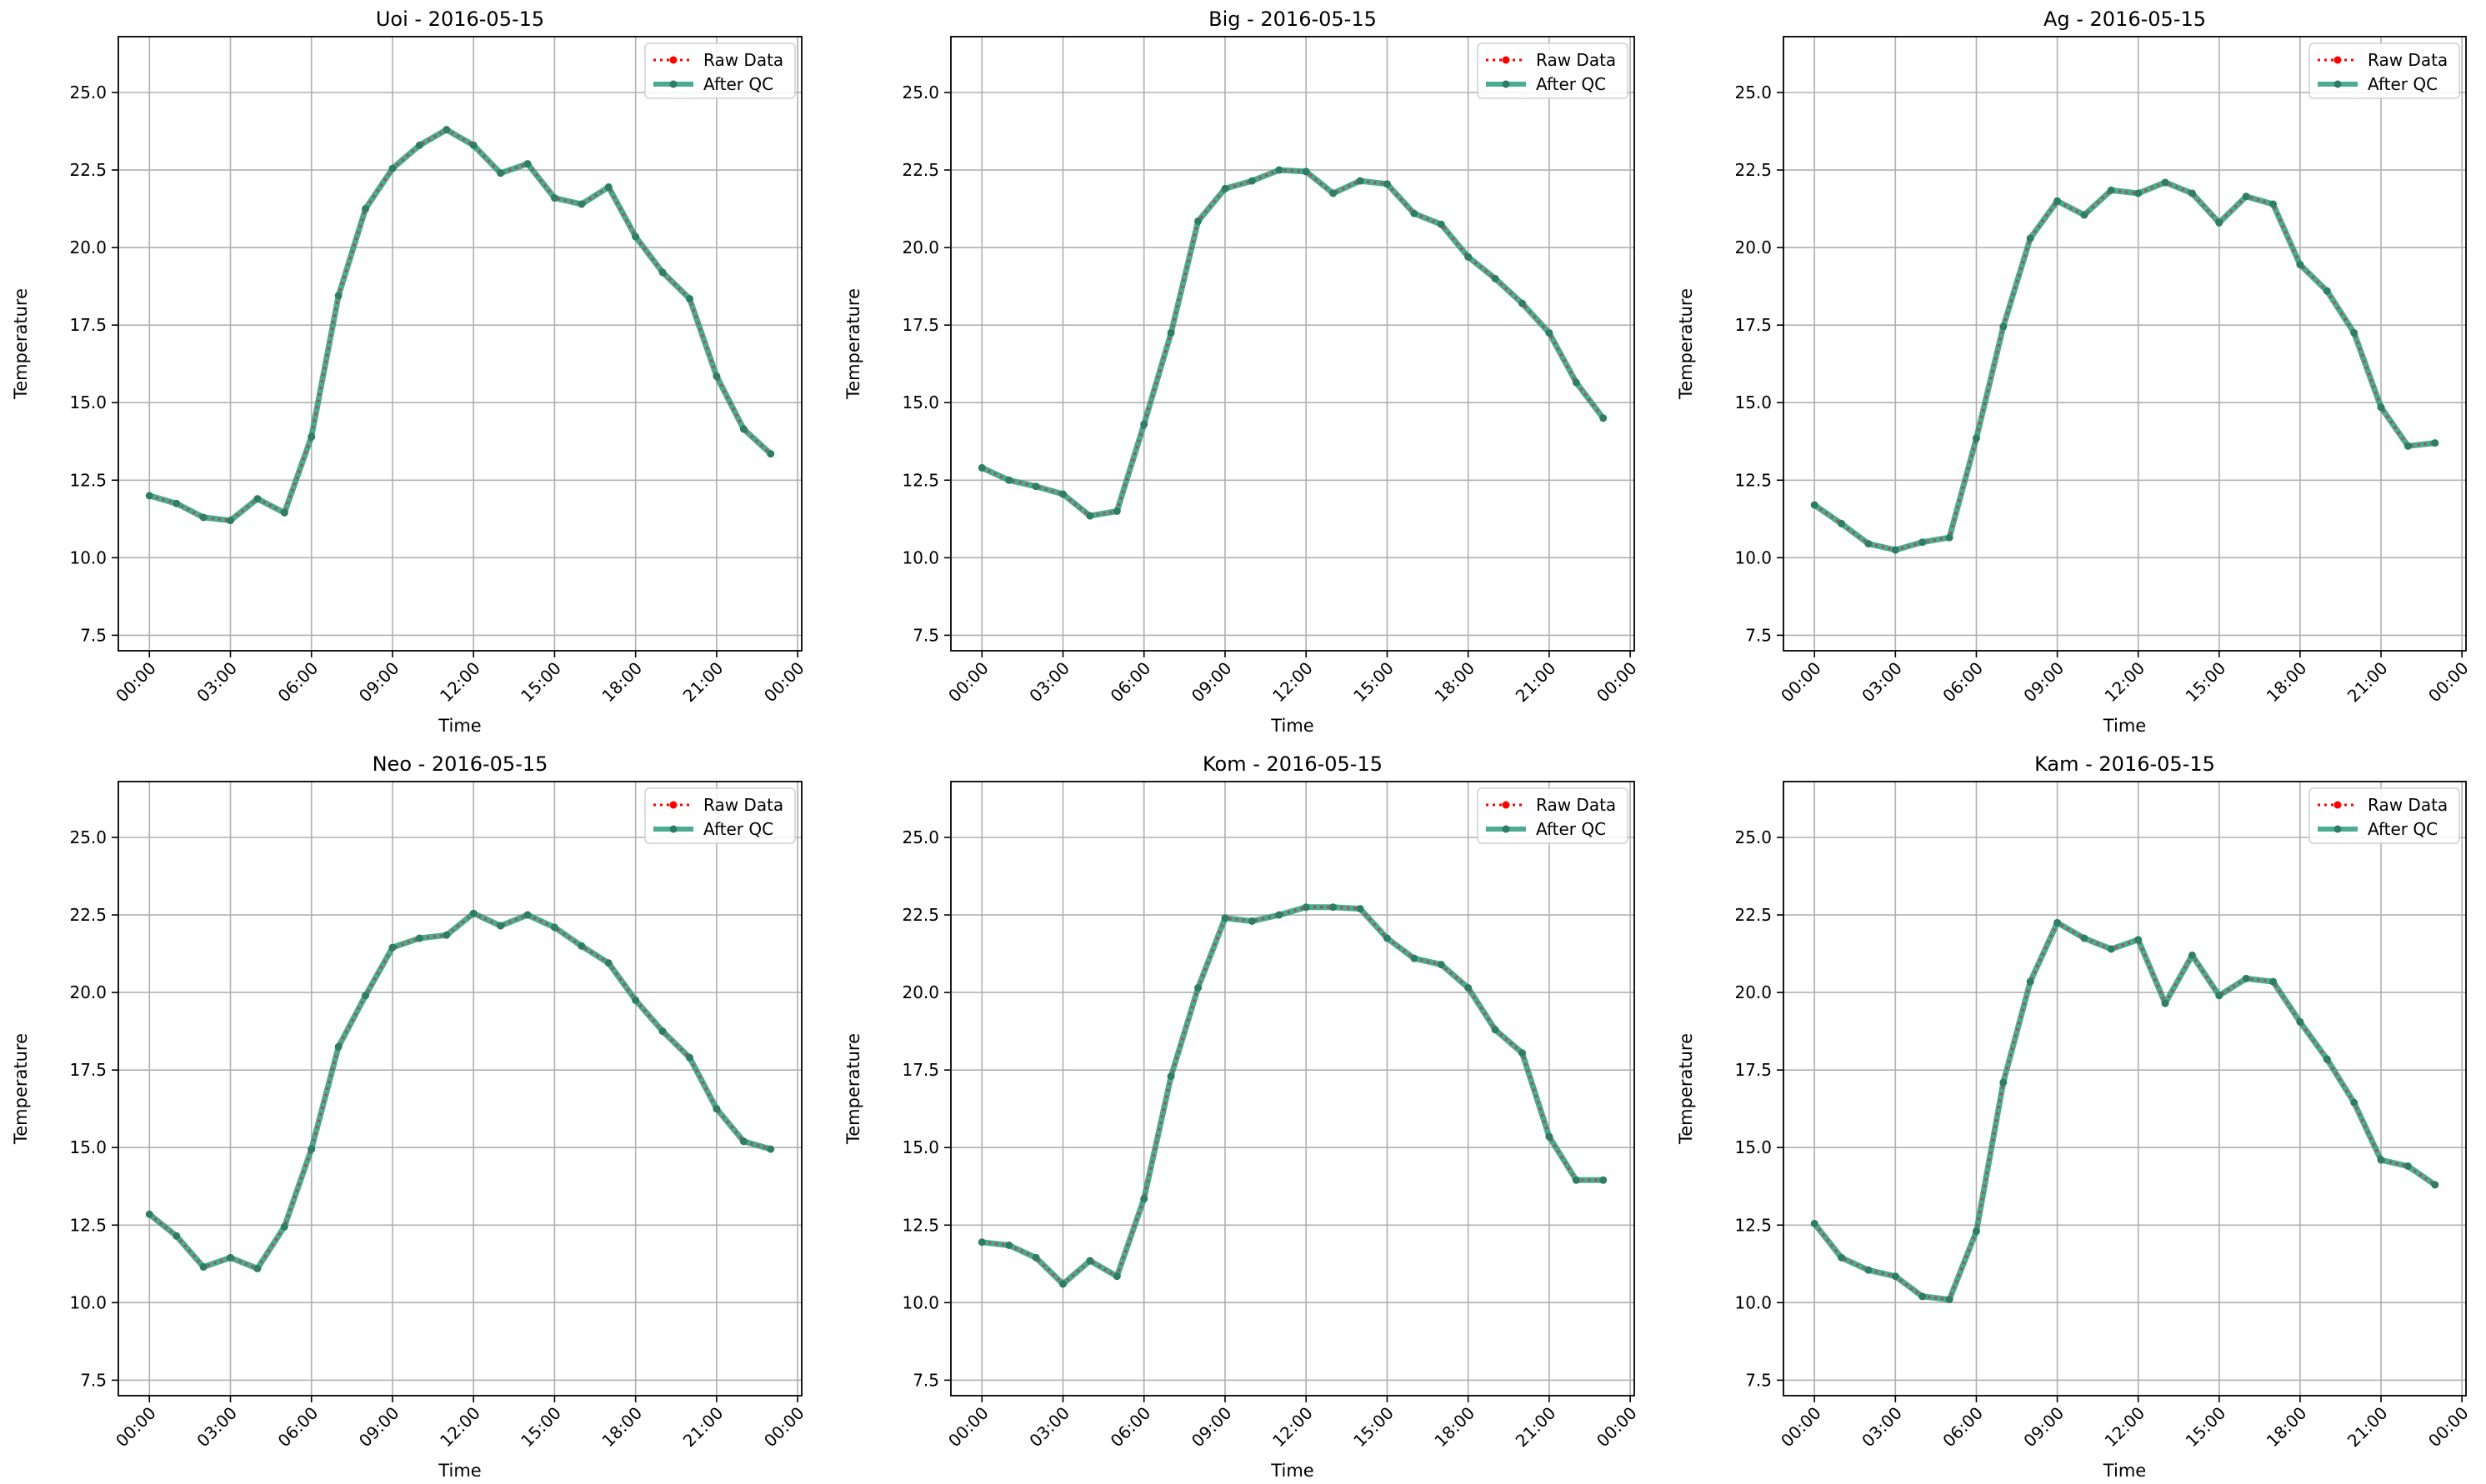 This screenshot has height=1484, width=2486. I want to click on series-after-qc-line, so click(1292, 1095).